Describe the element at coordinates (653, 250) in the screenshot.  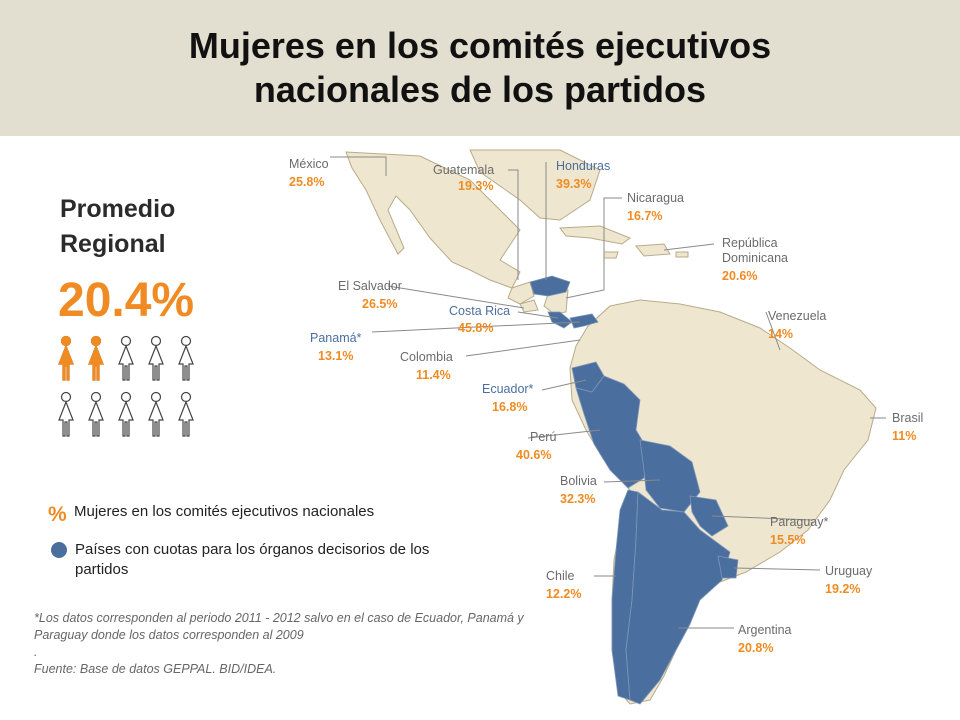
I see `hispaniola-shape` at that location.